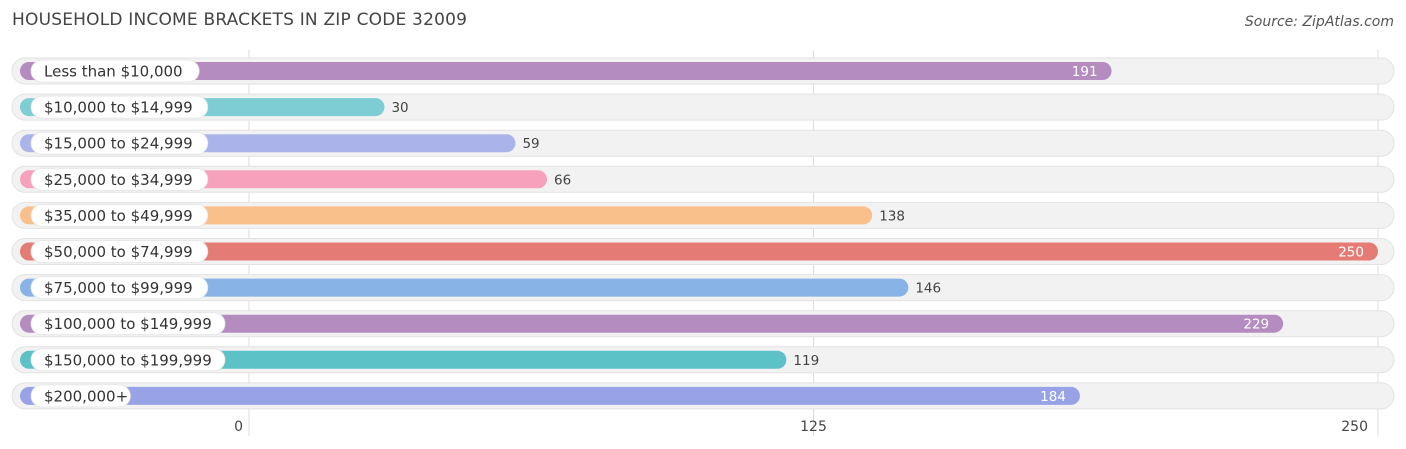 This screenshot has width=1406, height=449. I want to click on category-label: $150,000 to $199,999, so click(128, 360).